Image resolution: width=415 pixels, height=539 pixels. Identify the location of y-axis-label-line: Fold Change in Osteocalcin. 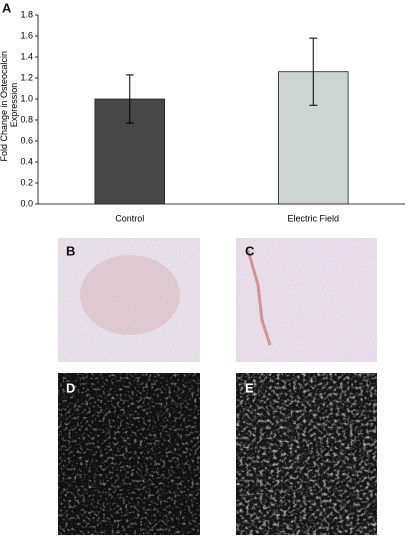
(4, 106).